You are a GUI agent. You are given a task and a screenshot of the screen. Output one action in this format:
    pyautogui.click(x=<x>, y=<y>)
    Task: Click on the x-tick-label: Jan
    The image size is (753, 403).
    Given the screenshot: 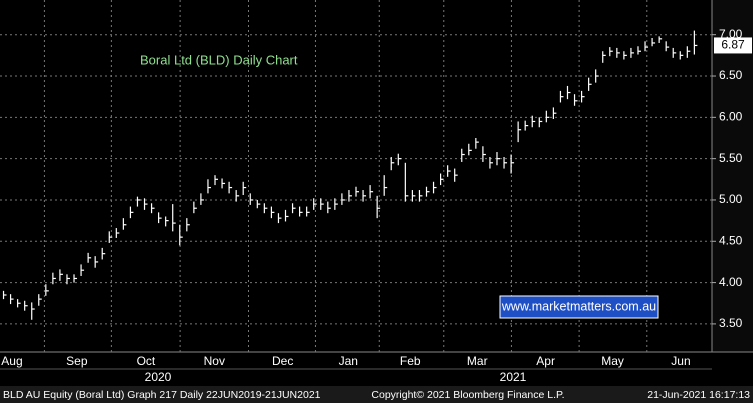 What is the action you would take?
    pyautogui.click(x=348, y=361)
    